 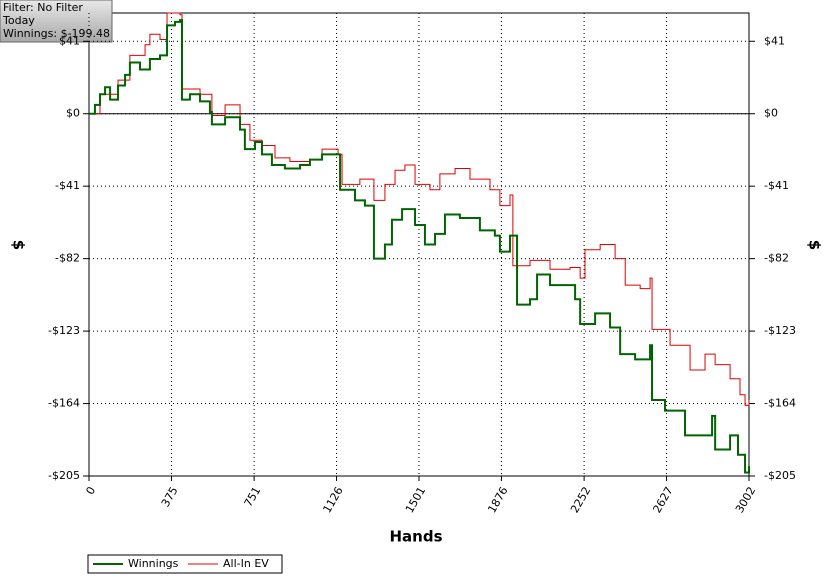 I want to click on x-tick-label: 1126, so click(x=332, y=500).